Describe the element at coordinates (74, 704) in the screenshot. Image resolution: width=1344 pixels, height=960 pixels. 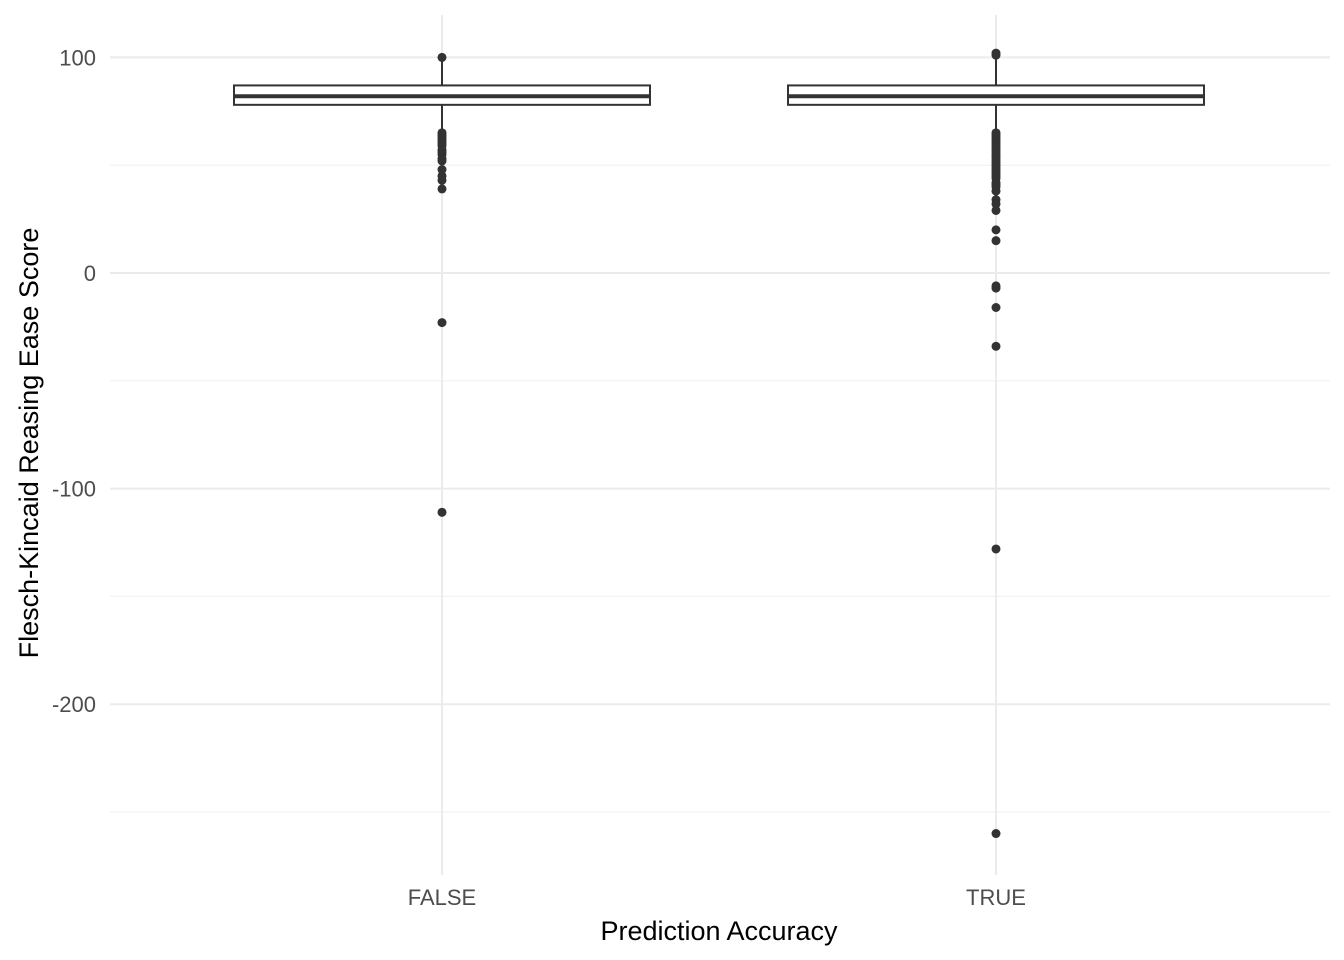
I see `y-tick-label: -200` at that location.